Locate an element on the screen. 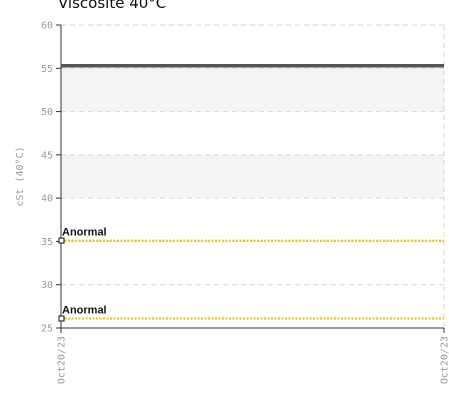 Image resolution: width=449 pixels, height=413 pixels. chart-title: Viscosité 40°C is located at coordinates (112, 6).